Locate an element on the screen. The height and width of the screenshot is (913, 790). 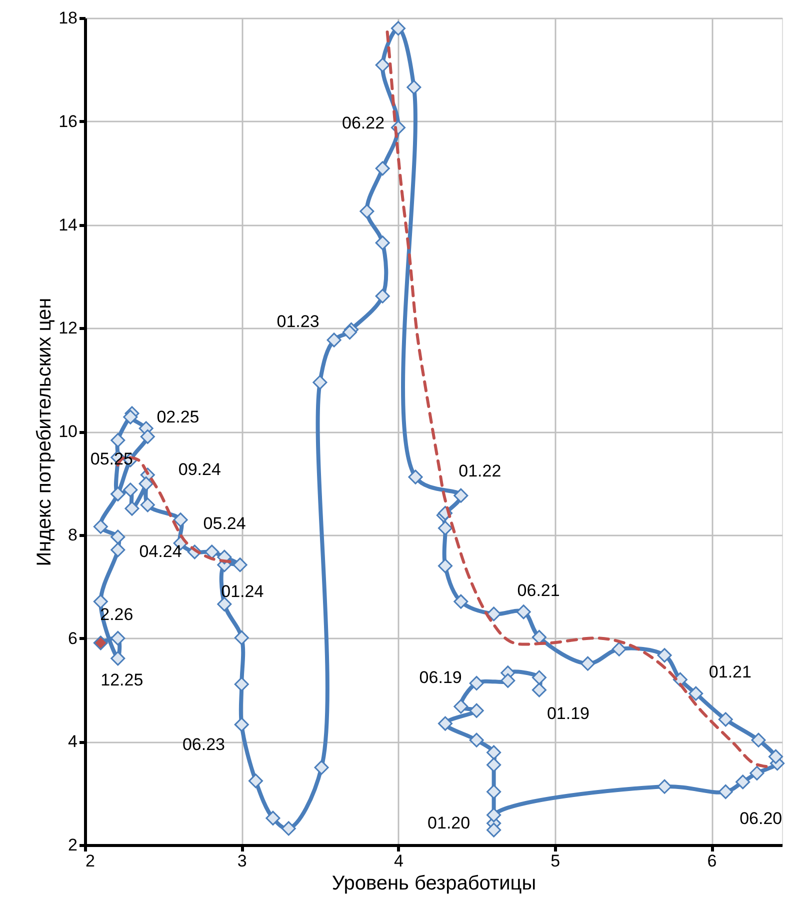
annotation: 01.22 is located at coordinates (480, 471).